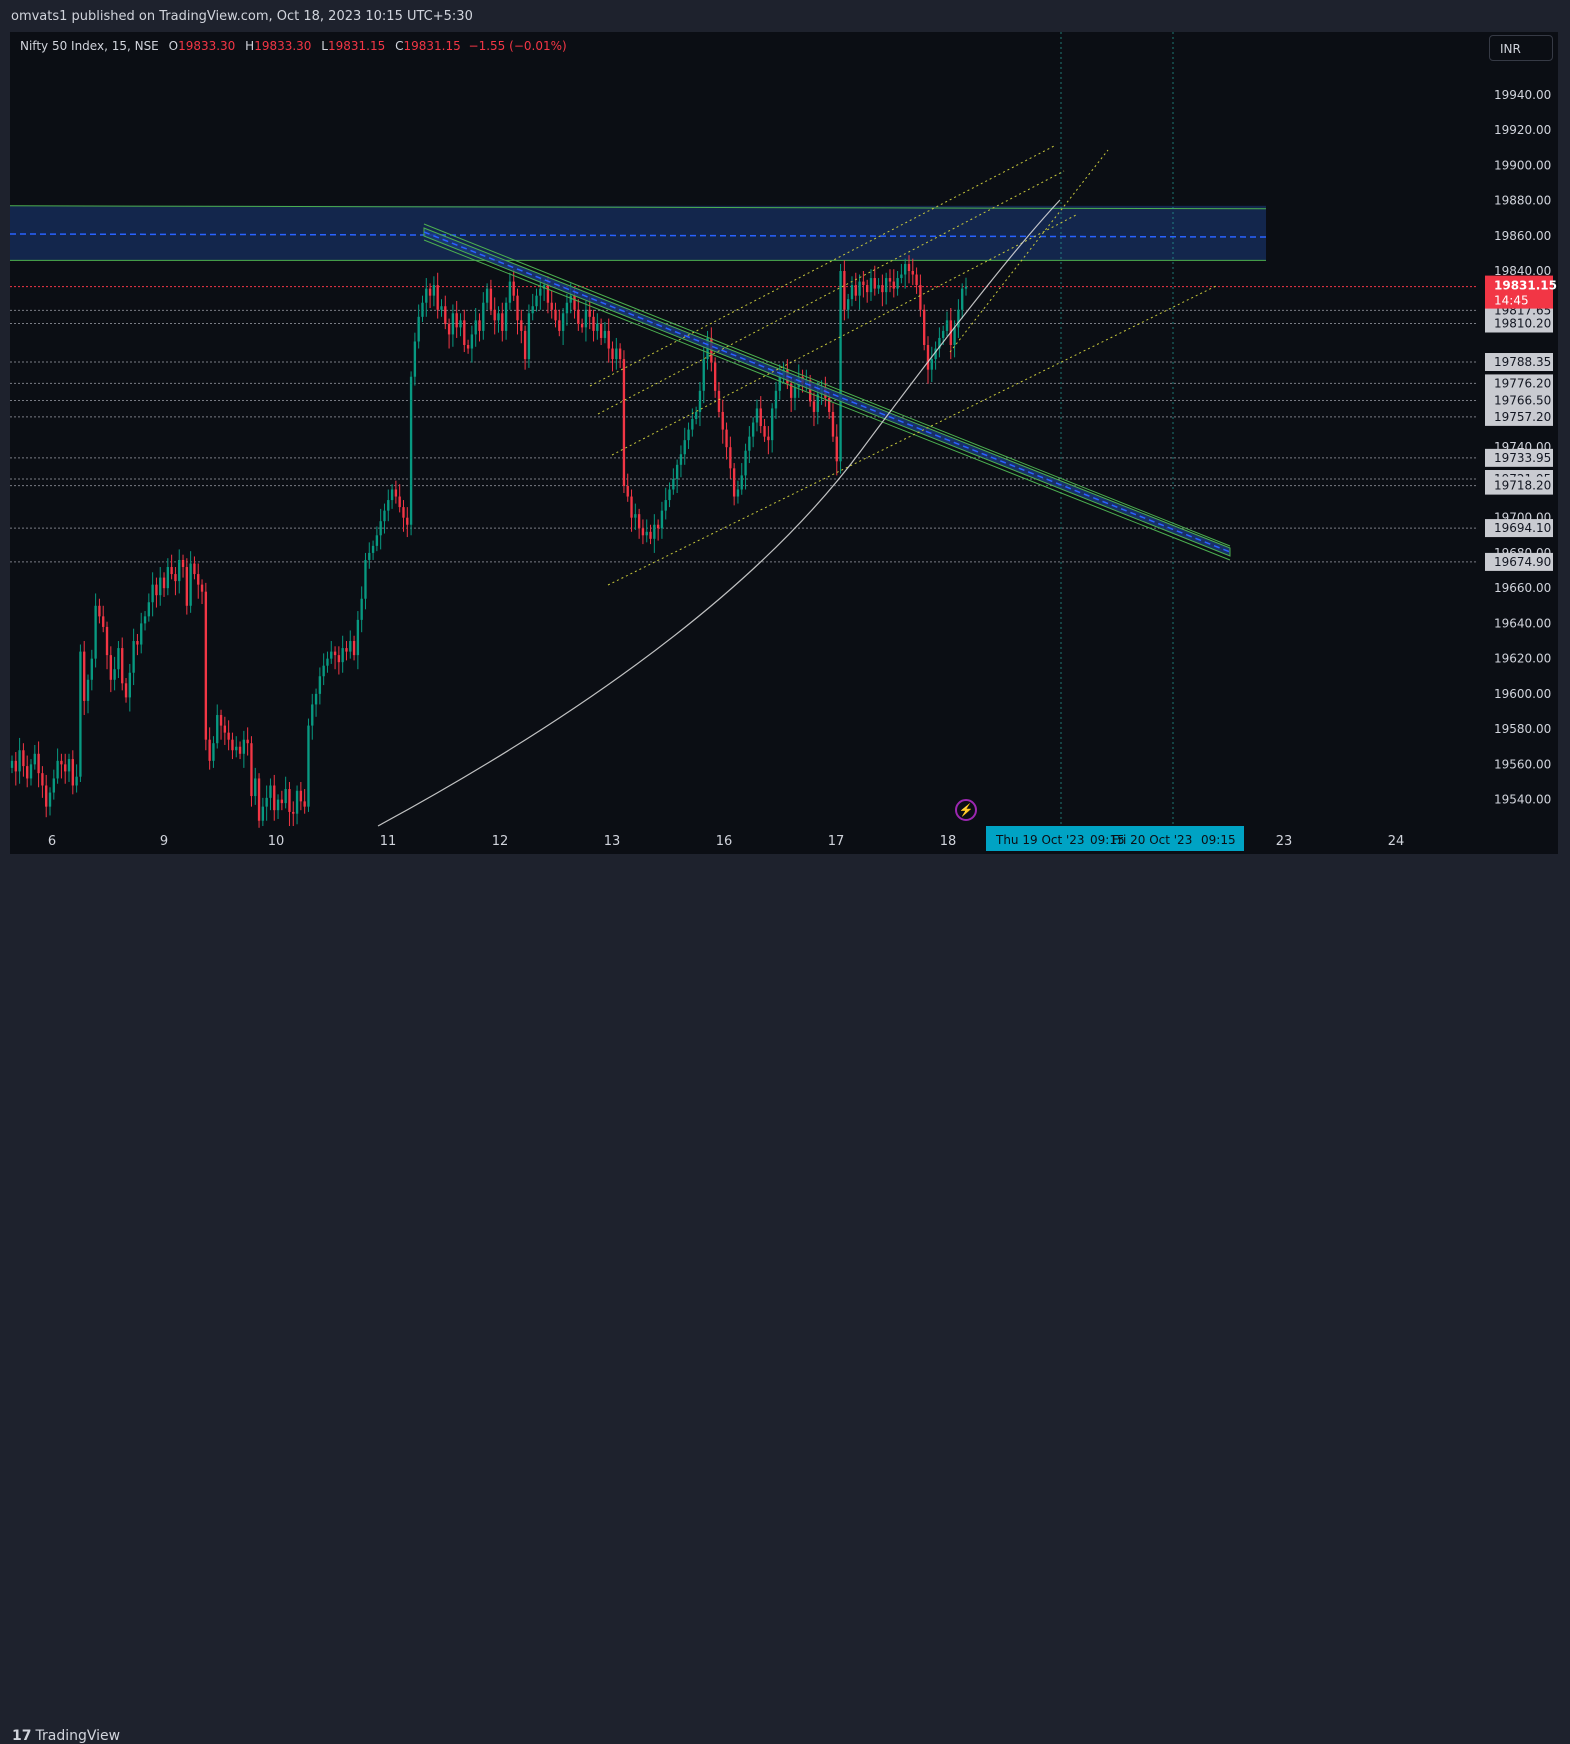 The width and height of the screenshot is (1570, 1744). Describe the element at coordinates (1522, 764) in the screenshot. I see `y-tick-label: 19560.00` at that location.